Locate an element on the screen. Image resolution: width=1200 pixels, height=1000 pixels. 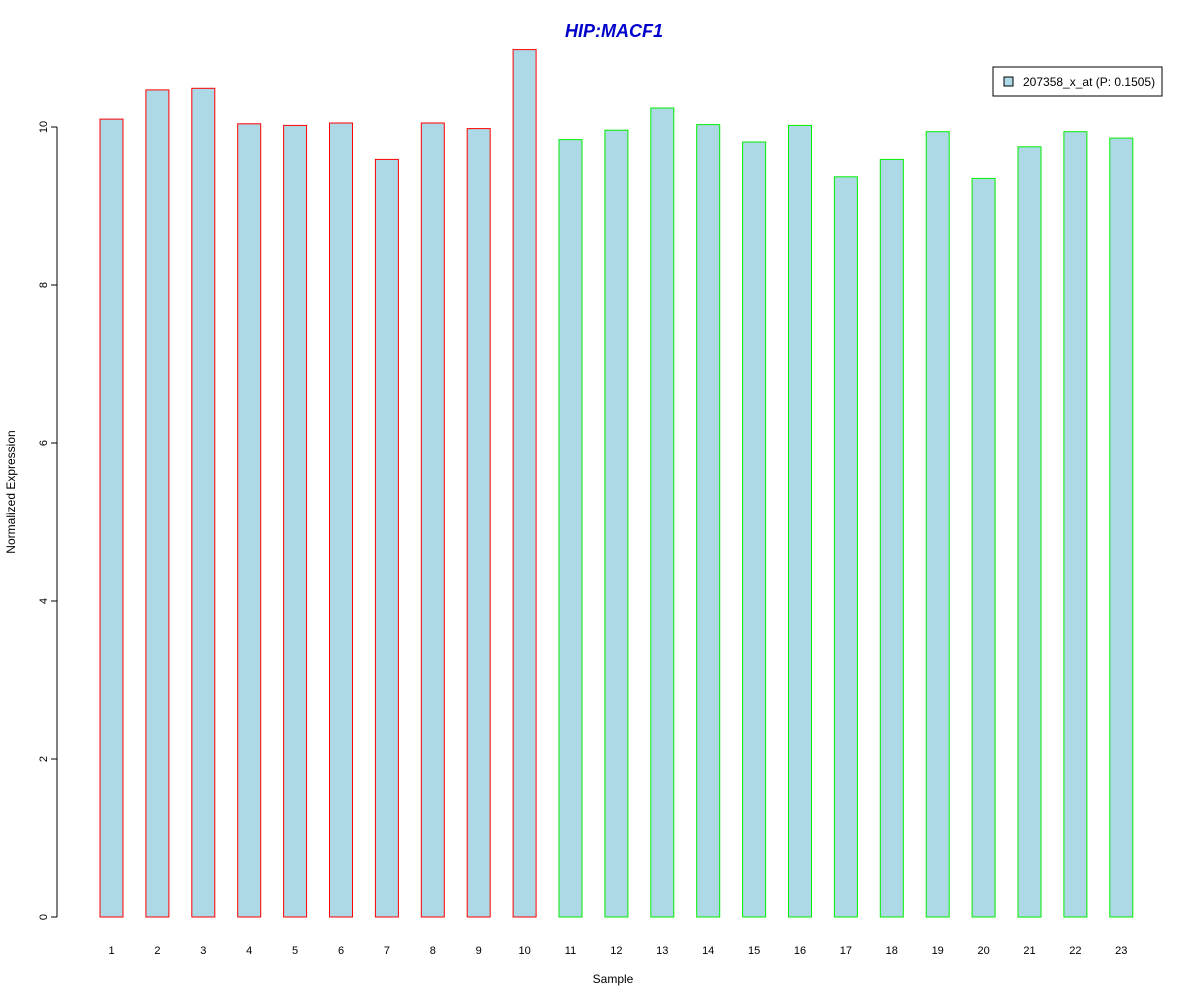
x-tick-label: 2 is located at coordinates (157, 951).